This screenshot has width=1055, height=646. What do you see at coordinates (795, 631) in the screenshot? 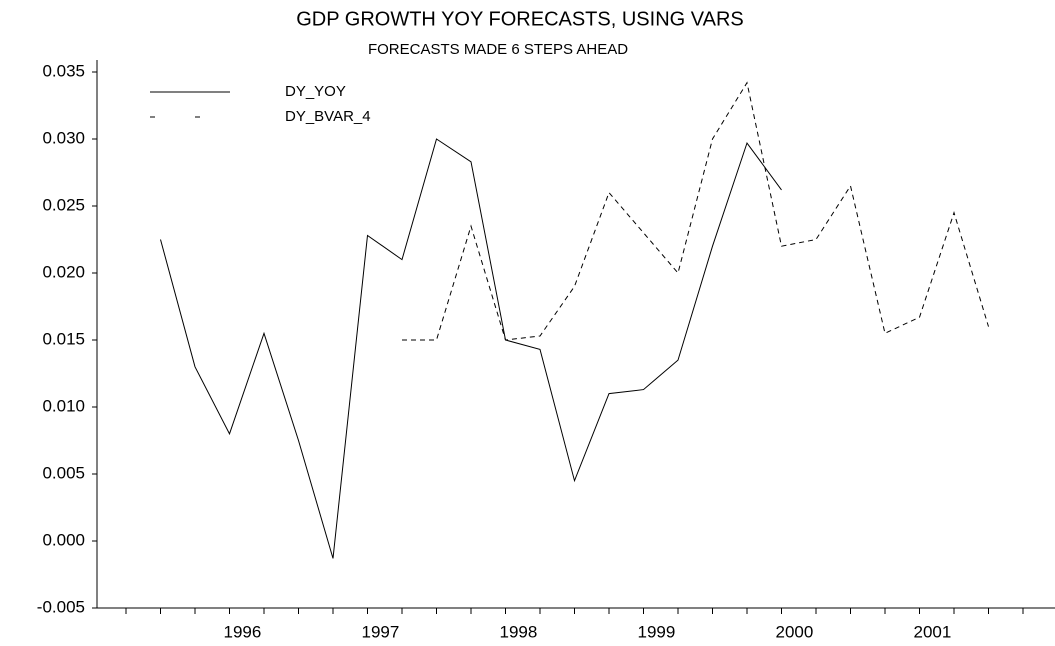
I see `x-tick-label: 2000` at bounding box center [795, 631].